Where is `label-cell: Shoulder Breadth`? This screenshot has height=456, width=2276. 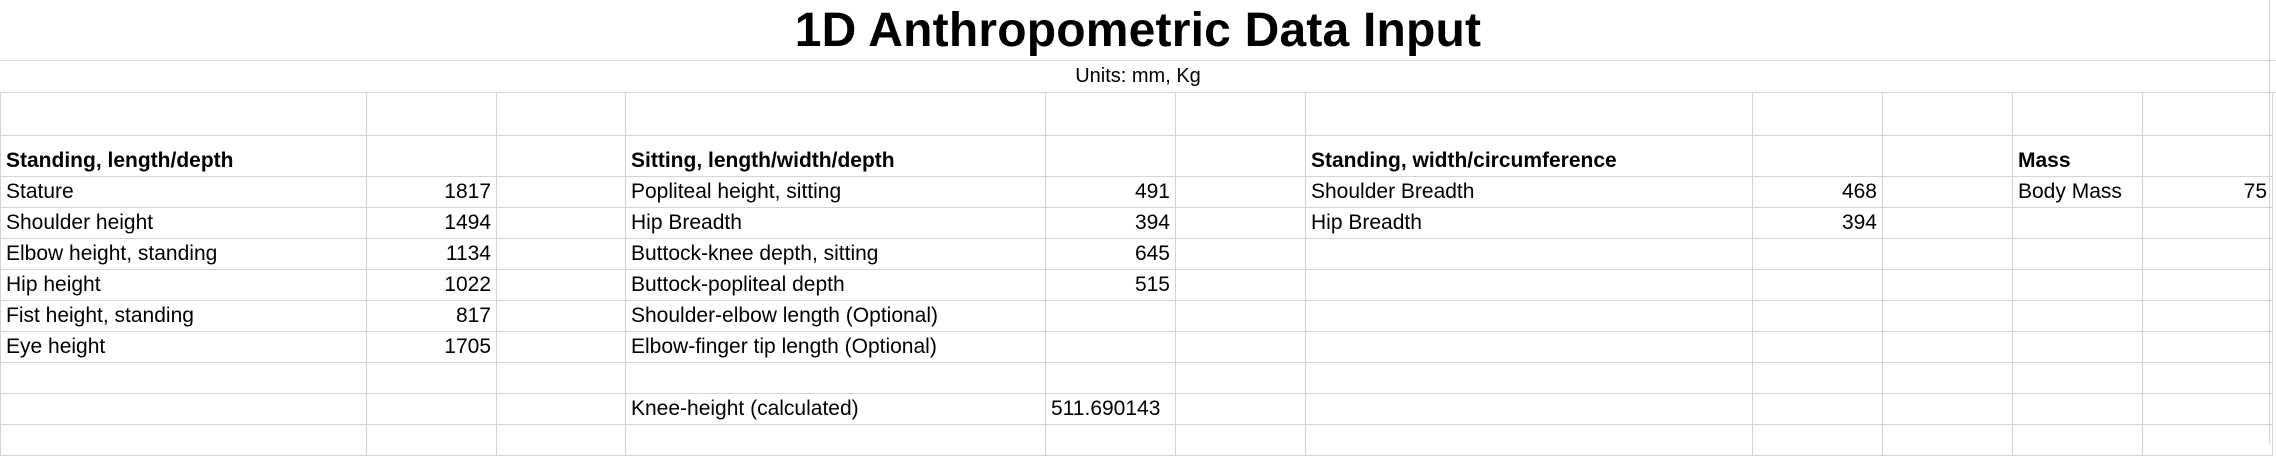
label-cell: Shoulder Breadth is located at coordinates (1529, 192).